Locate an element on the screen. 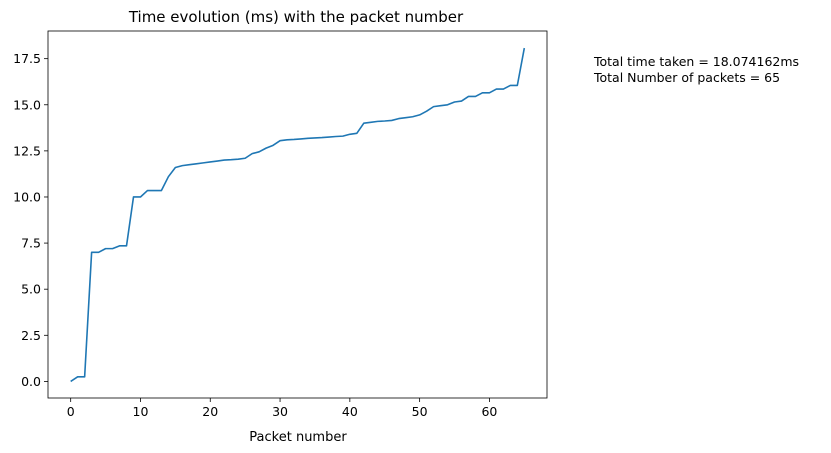 The height and width of the screenshot is (453, 831). y-axis: 0.0 2.5 5.0 7.5 10.0 12.5 15.0 17.5 is located at coordinates (30, 220).